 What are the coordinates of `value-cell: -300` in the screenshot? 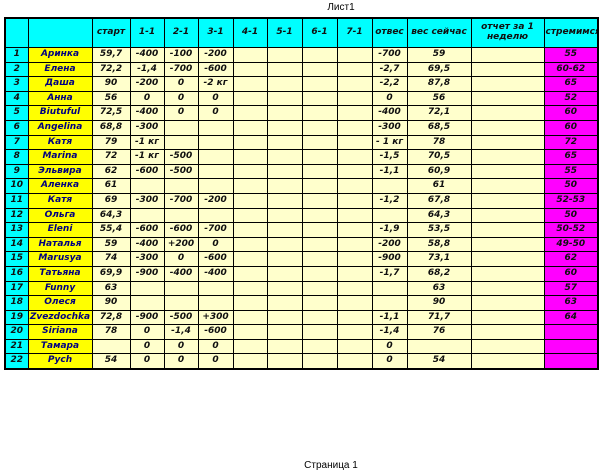 It's located at (147, 259).